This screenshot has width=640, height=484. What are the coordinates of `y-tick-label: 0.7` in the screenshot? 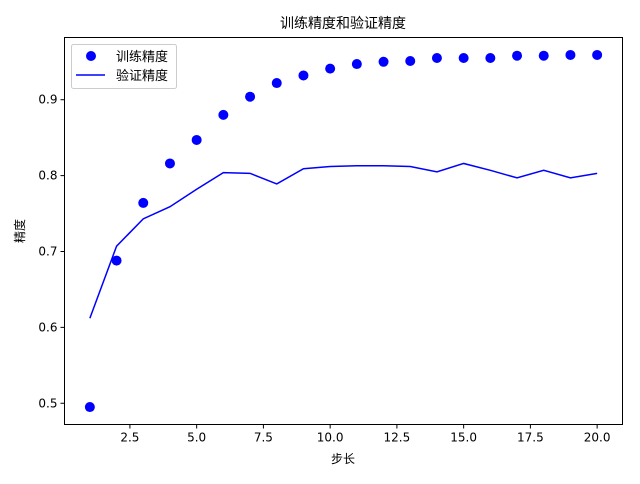 It's located at (47, 251).